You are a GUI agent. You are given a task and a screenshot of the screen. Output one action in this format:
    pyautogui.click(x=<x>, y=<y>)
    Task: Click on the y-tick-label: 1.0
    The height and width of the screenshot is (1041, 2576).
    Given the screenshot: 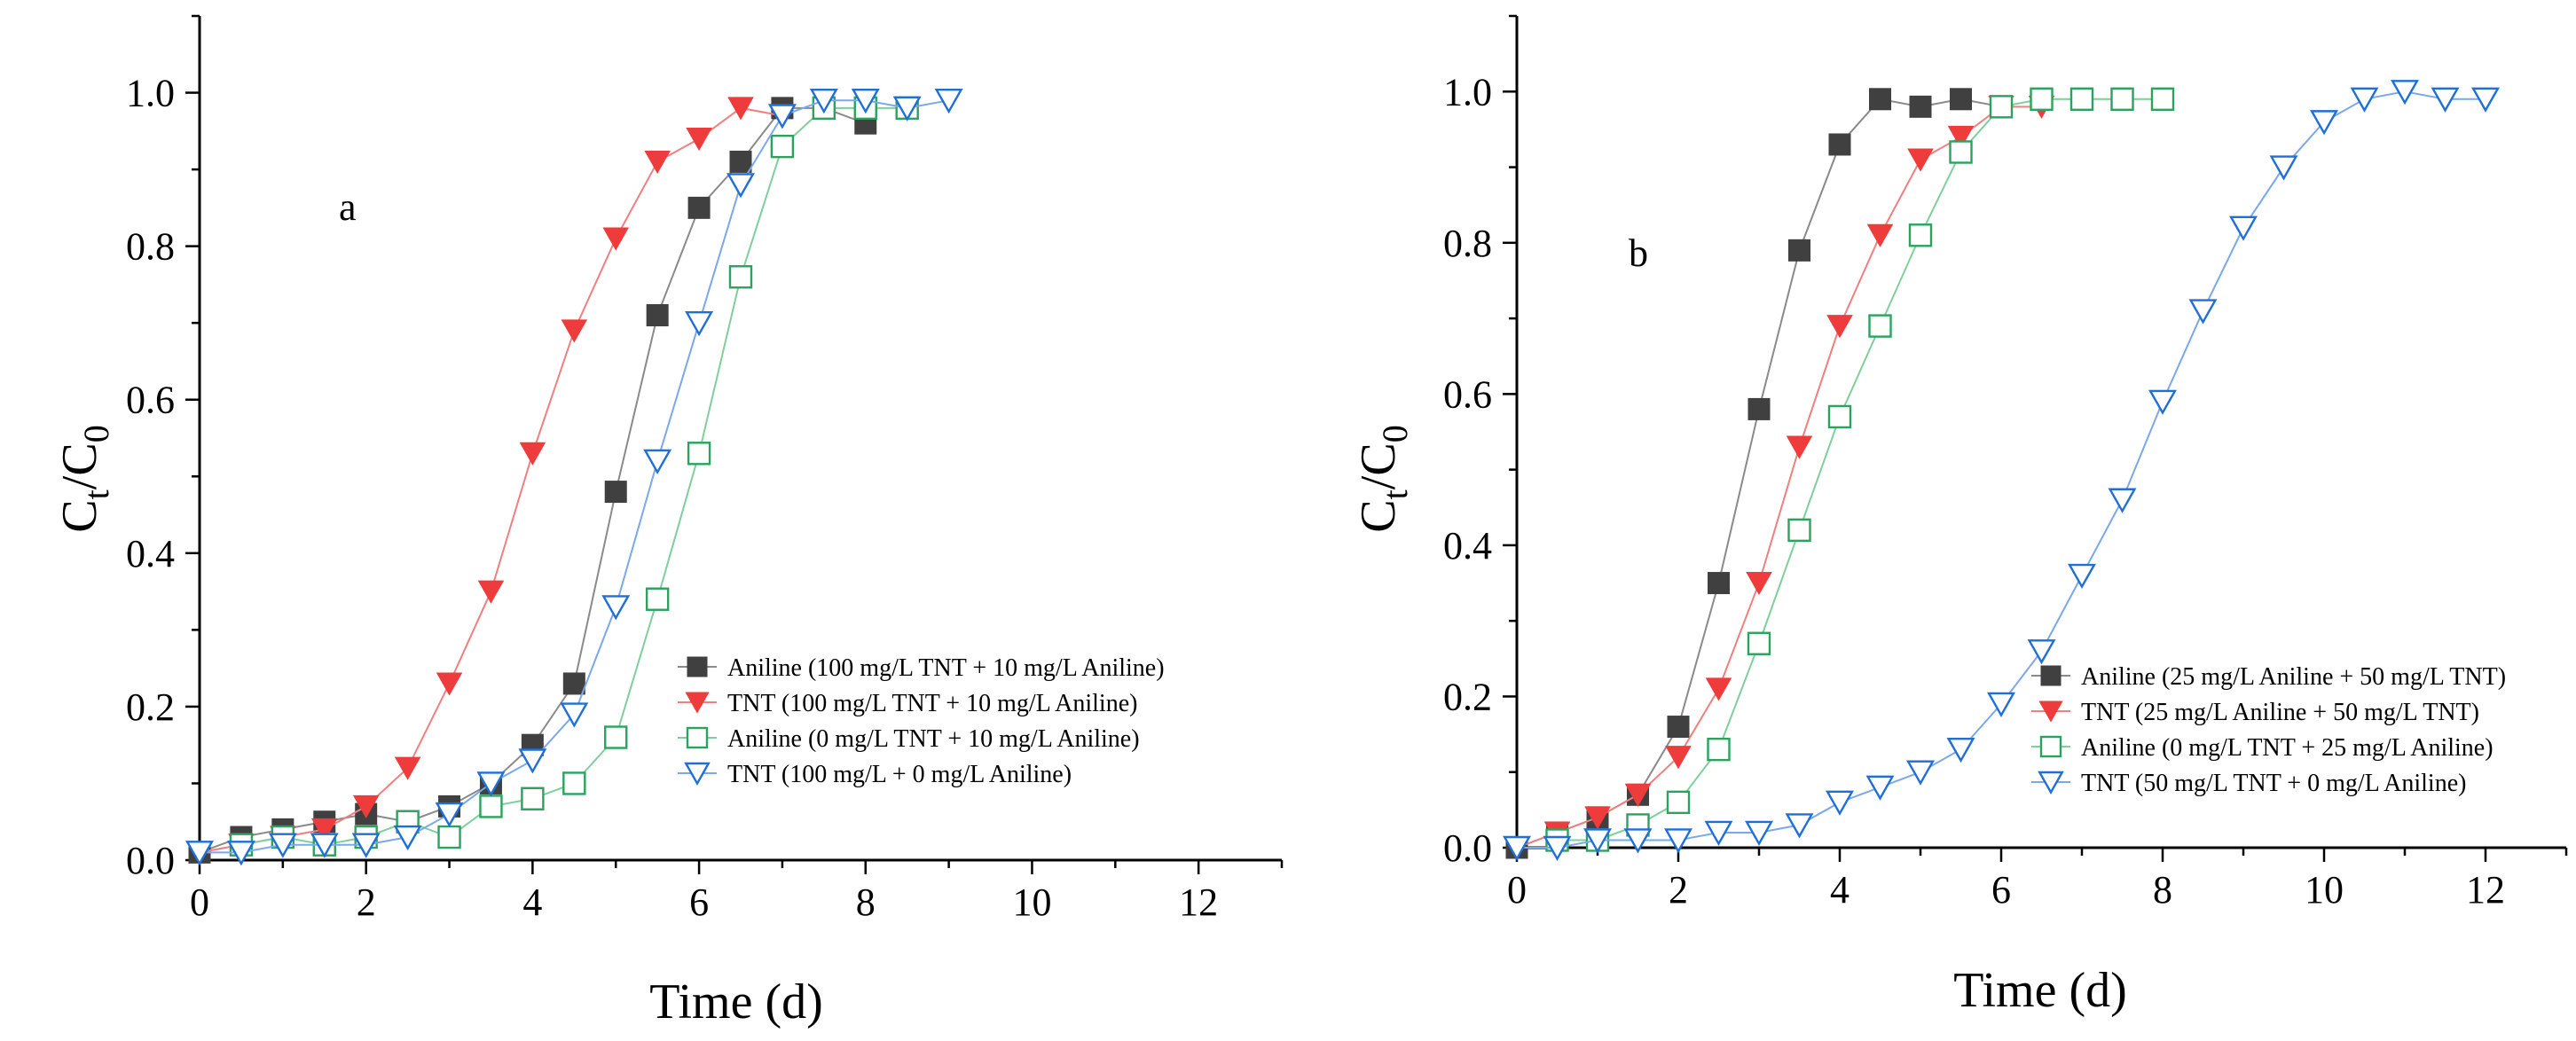 What is the action you would take?
    pyautogui.click(x=1467, y=91)
    